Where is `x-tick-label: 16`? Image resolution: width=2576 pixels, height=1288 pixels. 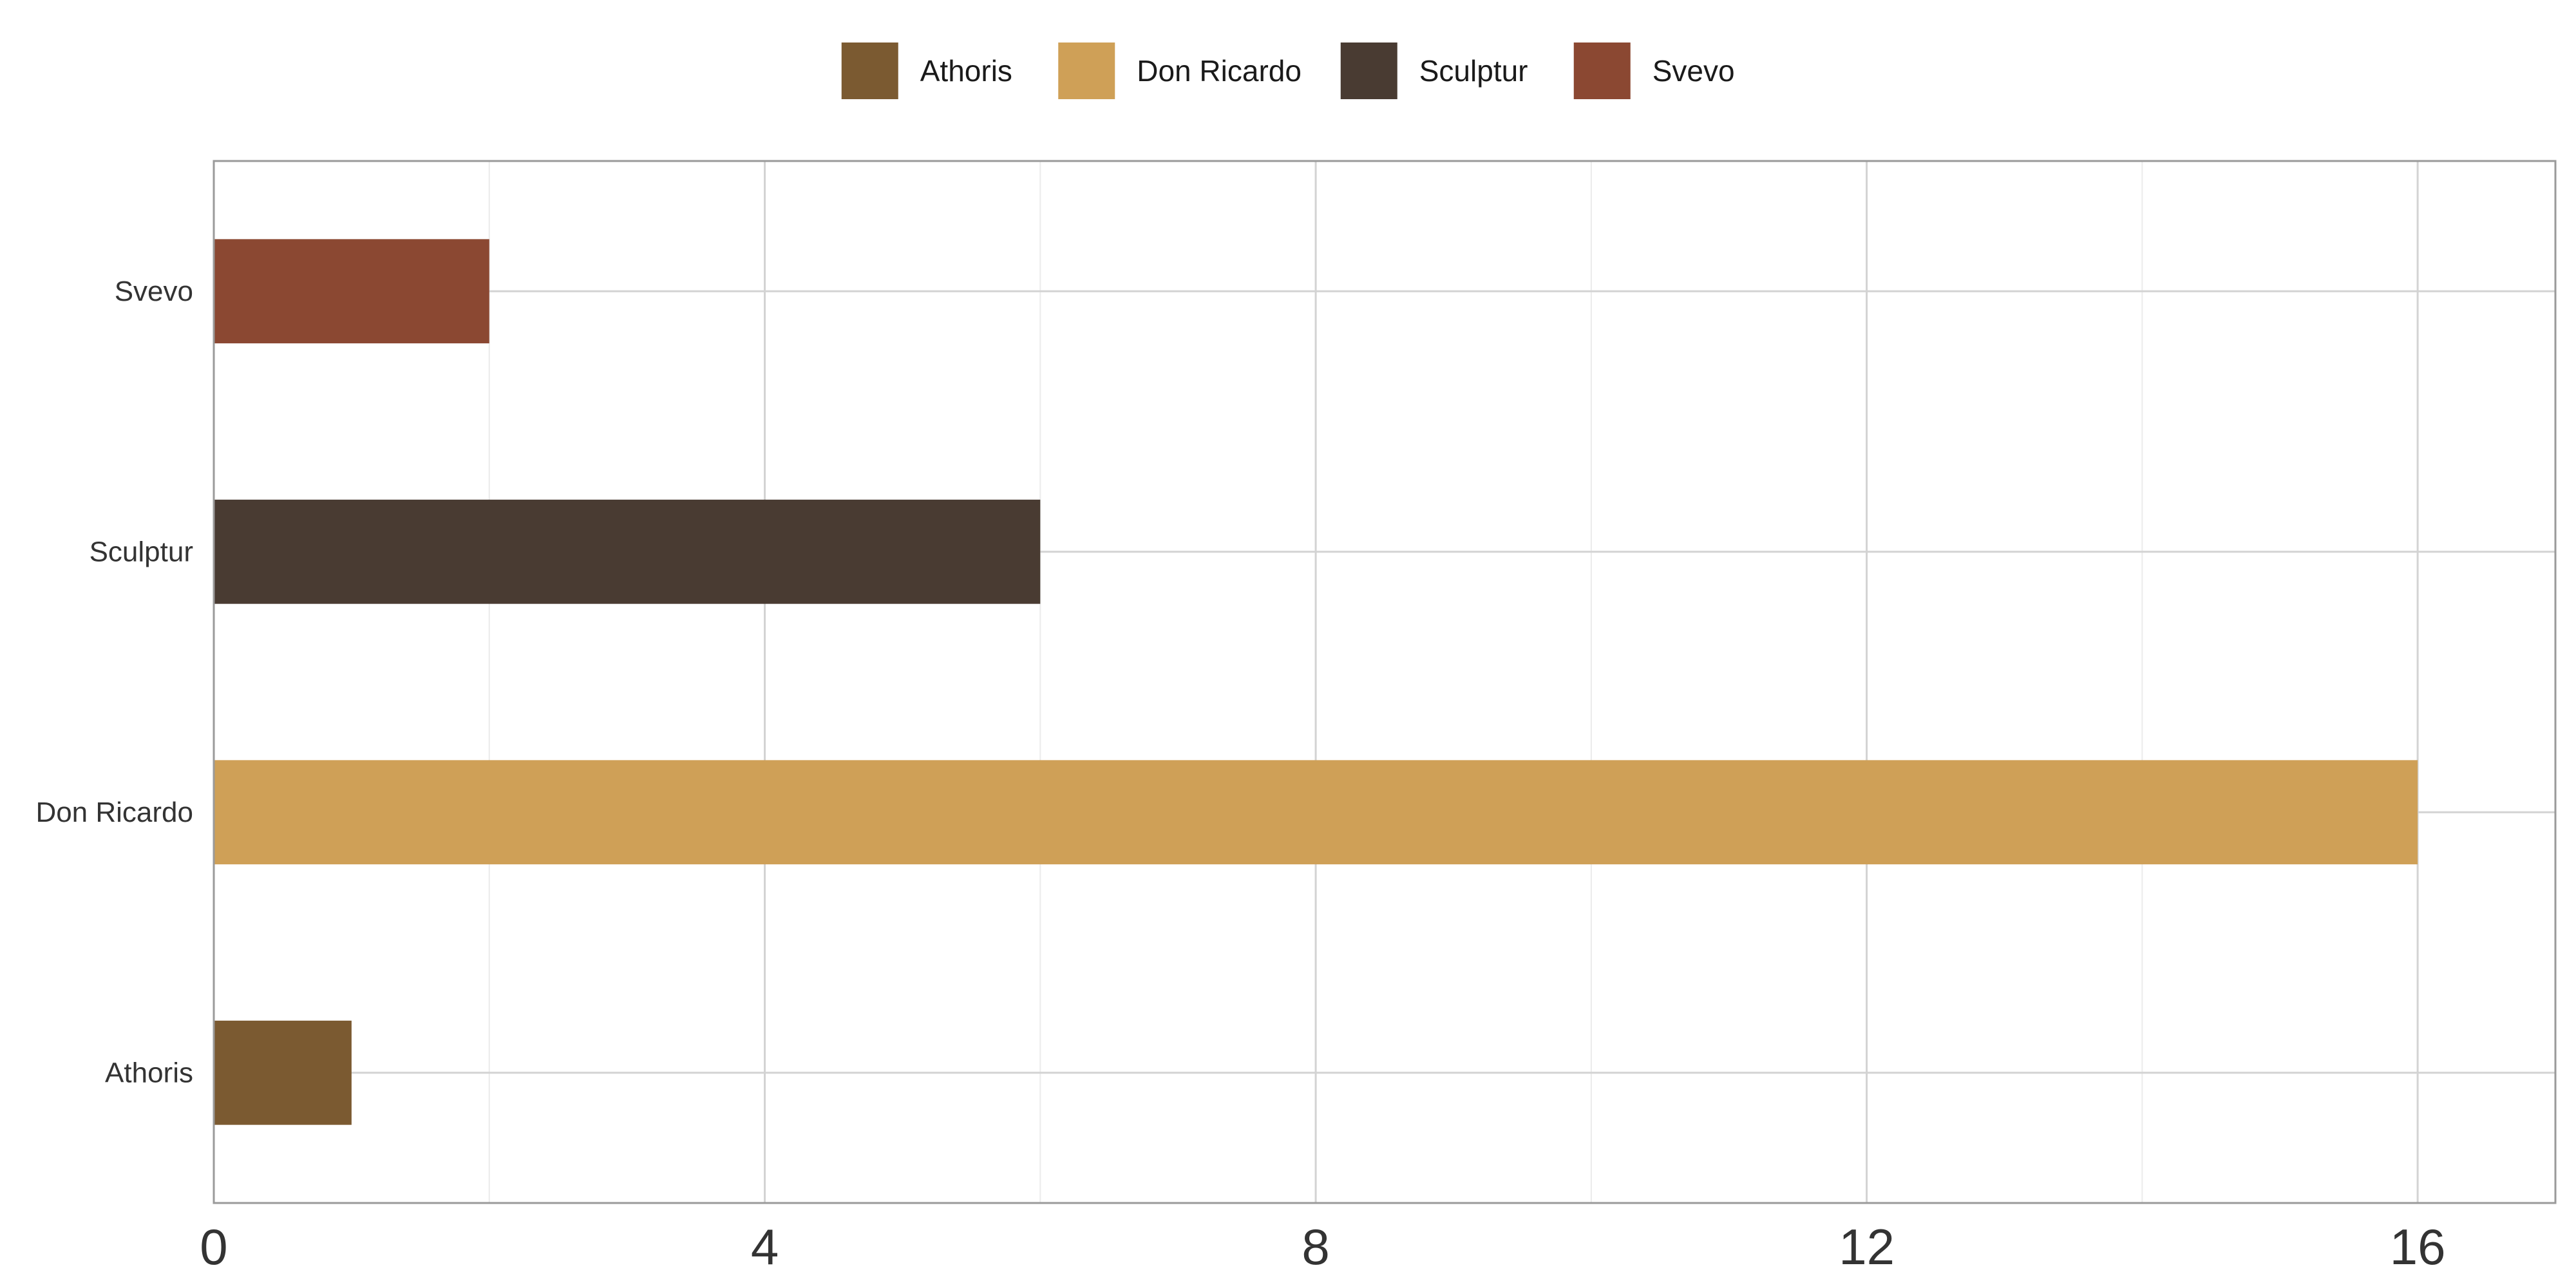
x-tick-label: 16 is located at coordinates (2418, 1246).